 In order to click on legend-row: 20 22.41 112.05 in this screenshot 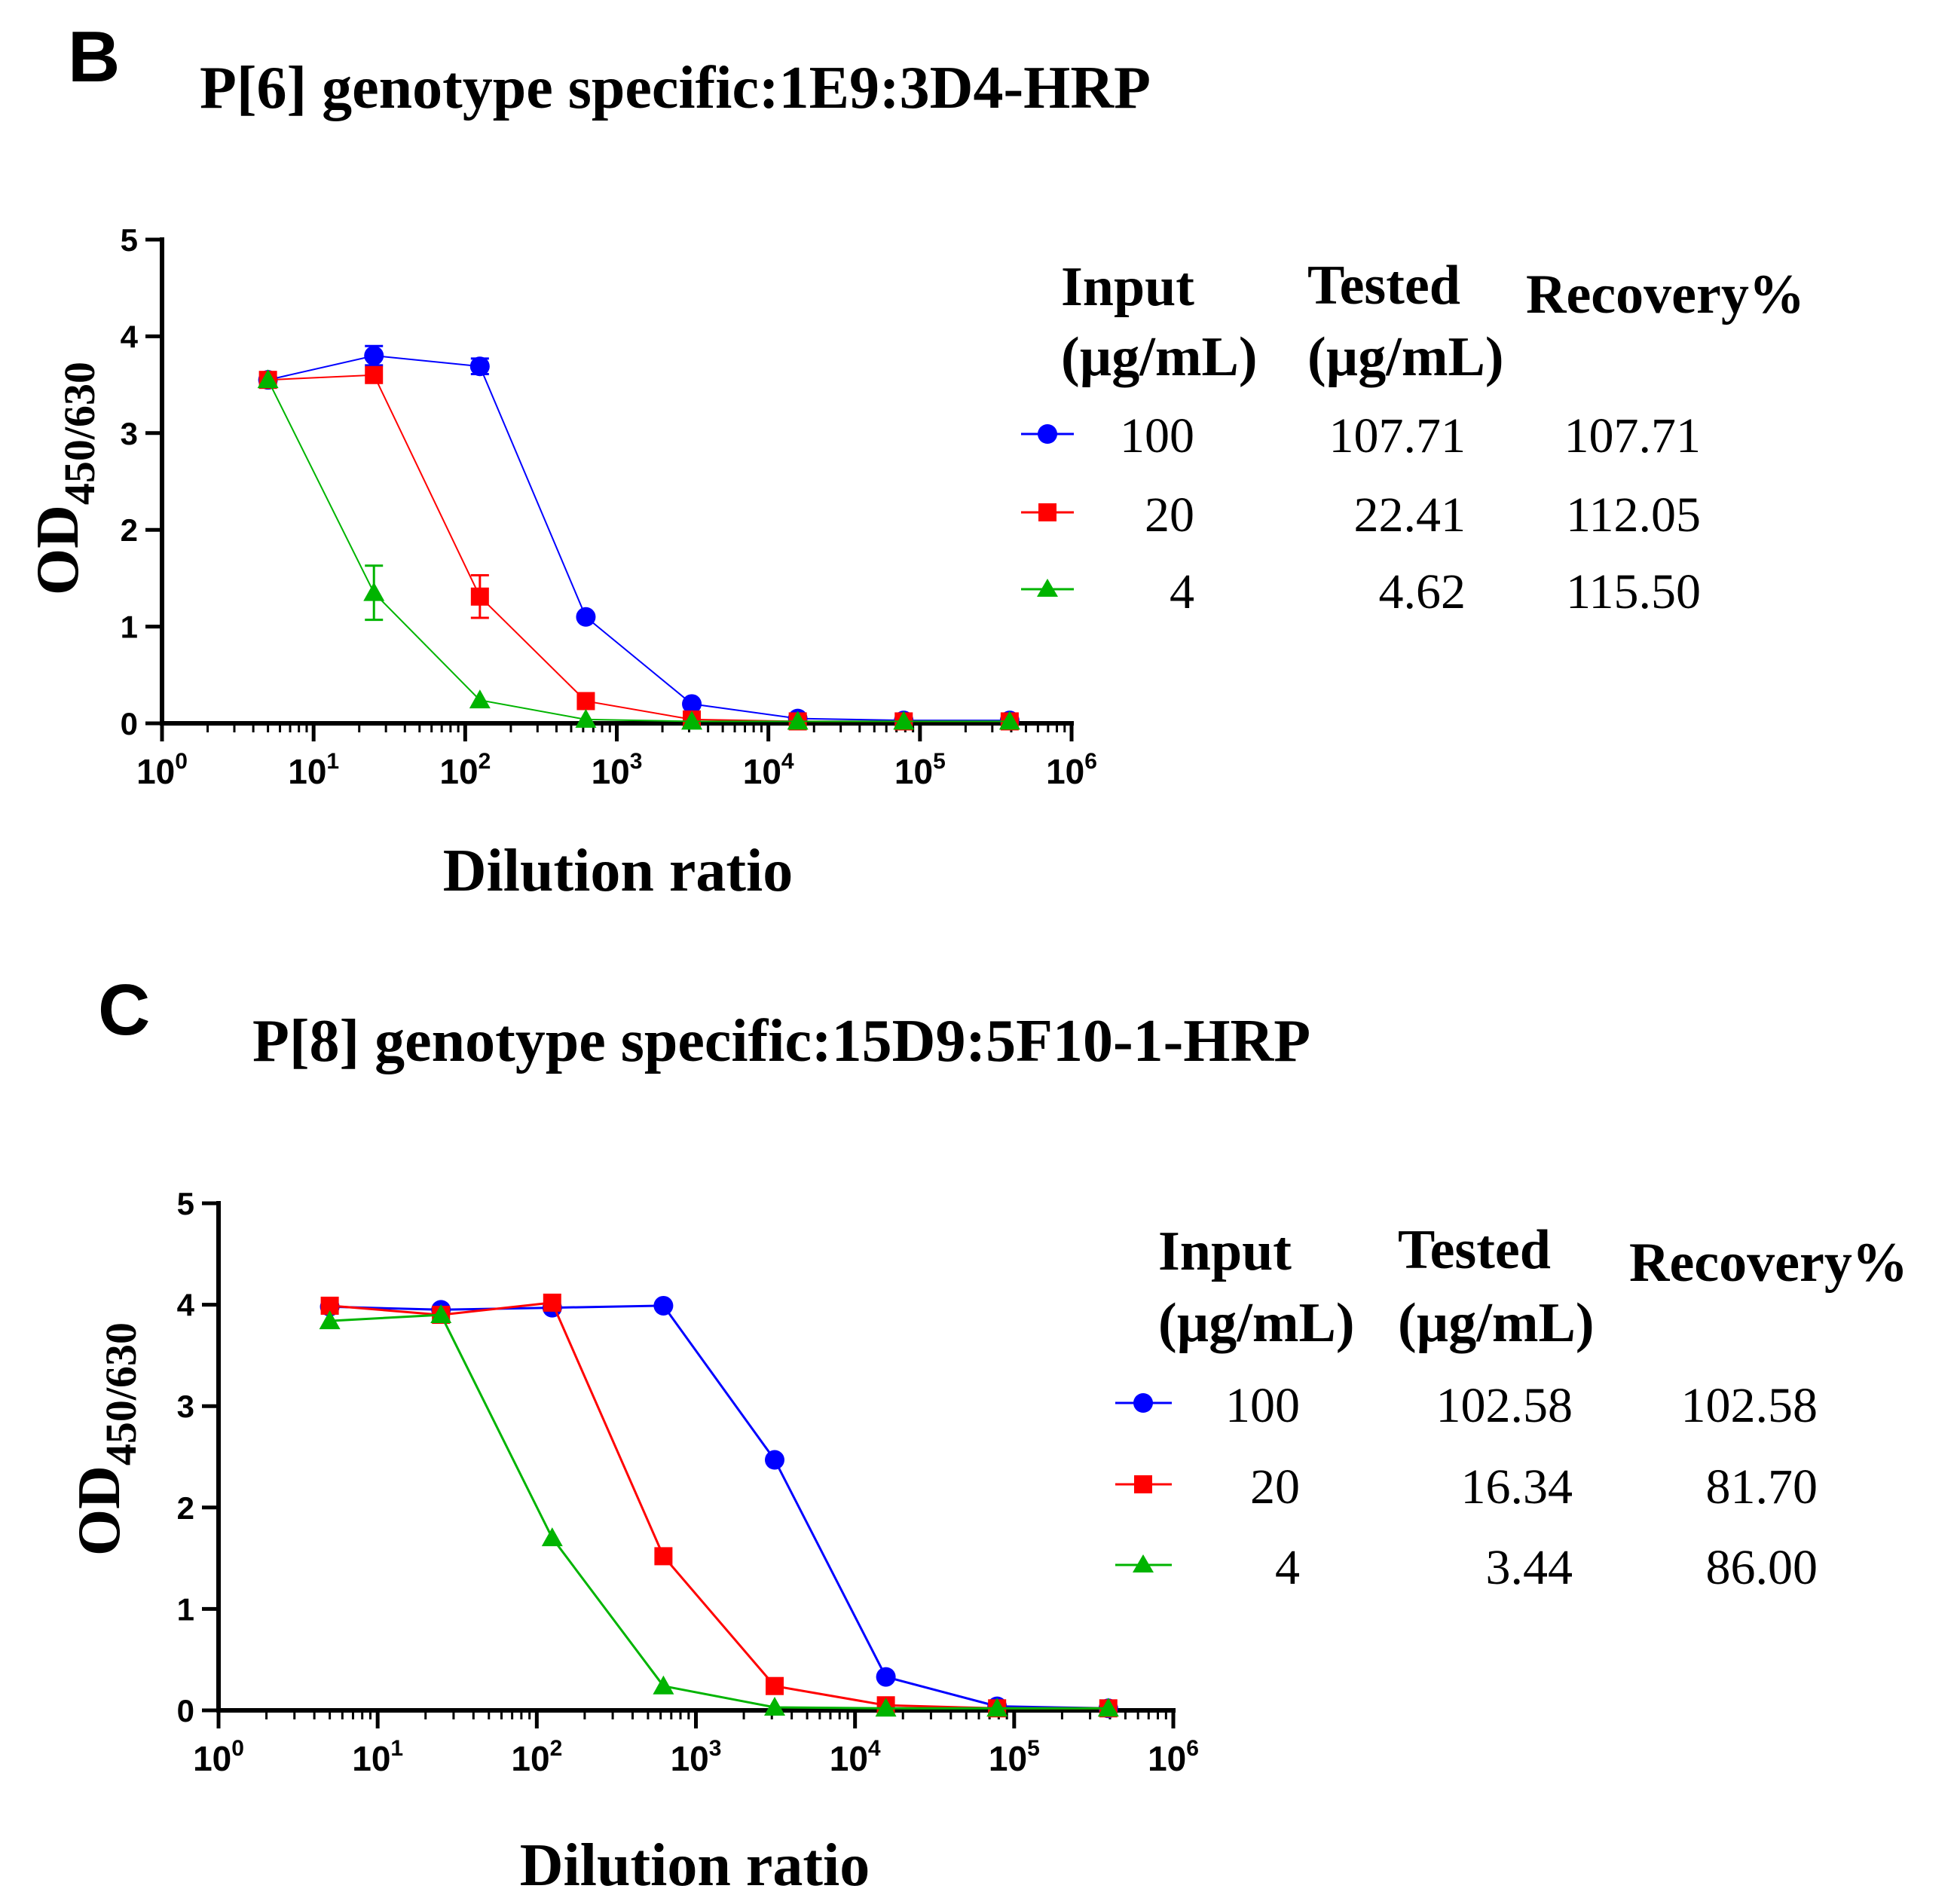, I will do `click(1361, 514)`.